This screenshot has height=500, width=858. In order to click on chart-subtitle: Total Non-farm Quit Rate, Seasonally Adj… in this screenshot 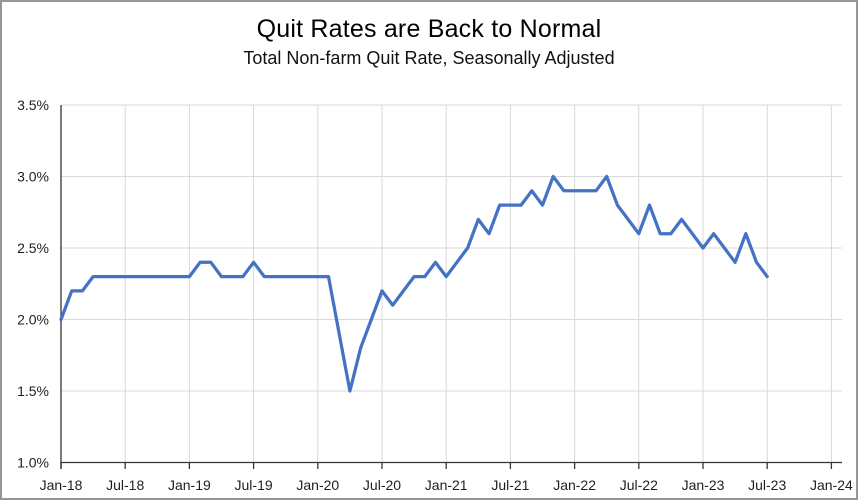, I will do `click(429, 58)`.